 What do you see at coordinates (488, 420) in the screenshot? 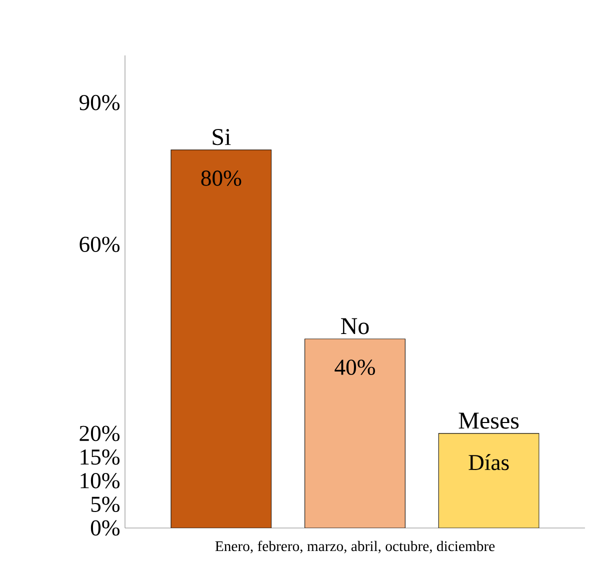
I see `series-label: Meses` at bounding box center [488, 420].